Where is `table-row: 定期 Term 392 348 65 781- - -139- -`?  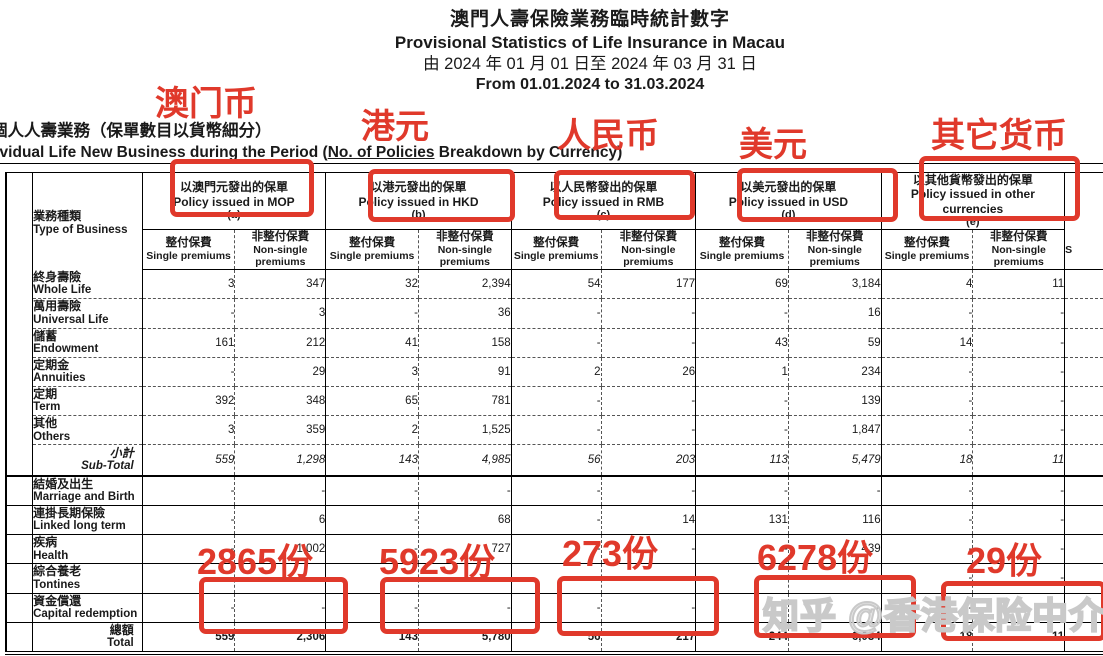 table-row: 定期 Term 392 348 65 781- - -139- - is located at coordinates (554, 401).